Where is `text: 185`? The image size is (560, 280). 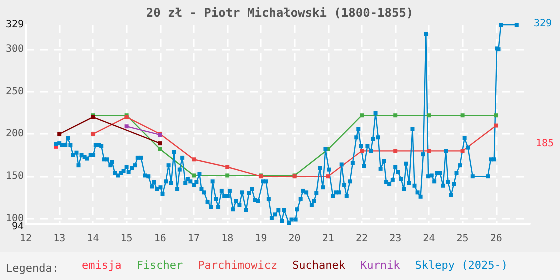
text: 185 is located at coordinates (545, 144).